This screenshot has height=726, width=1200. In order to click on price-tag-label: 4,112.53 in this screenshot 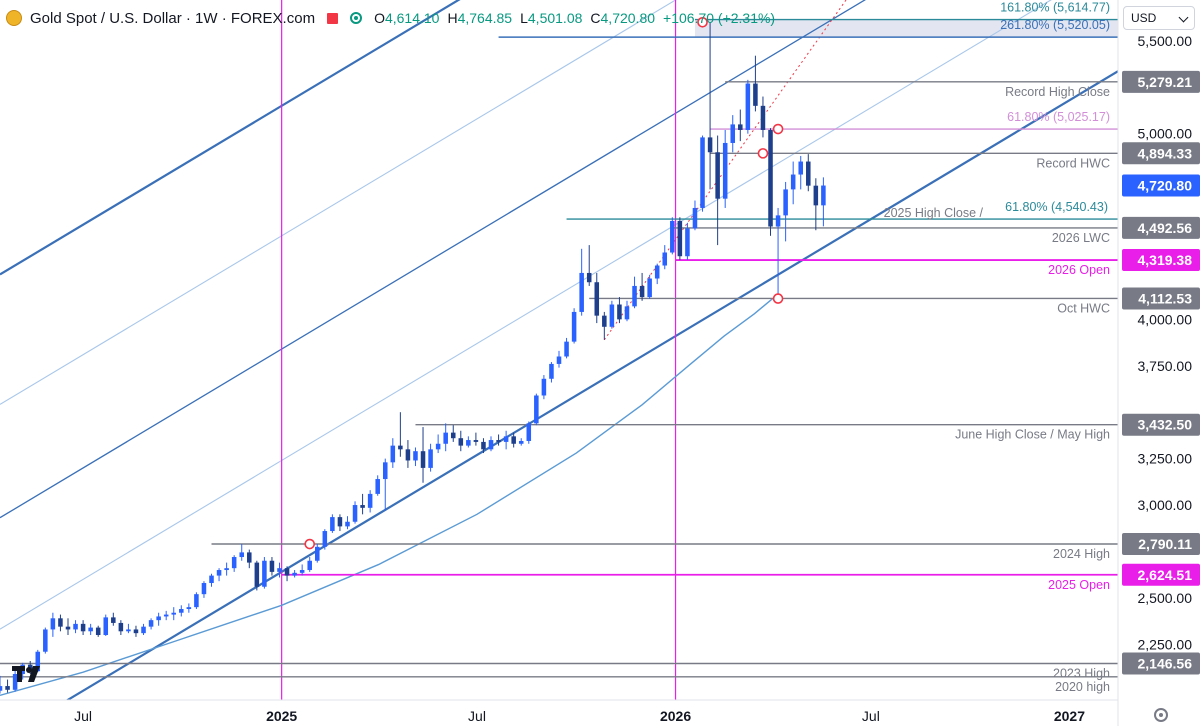, I will do `click(1165, 298)`.